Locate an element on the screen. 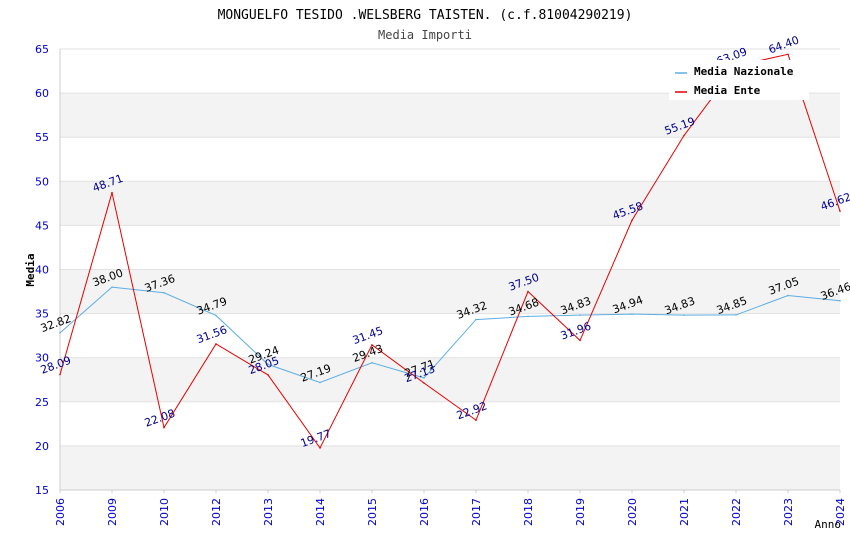 The height and width of the screenshot is (550, 850). x-tick-label: 2012 is located at coordinates (216, 512).